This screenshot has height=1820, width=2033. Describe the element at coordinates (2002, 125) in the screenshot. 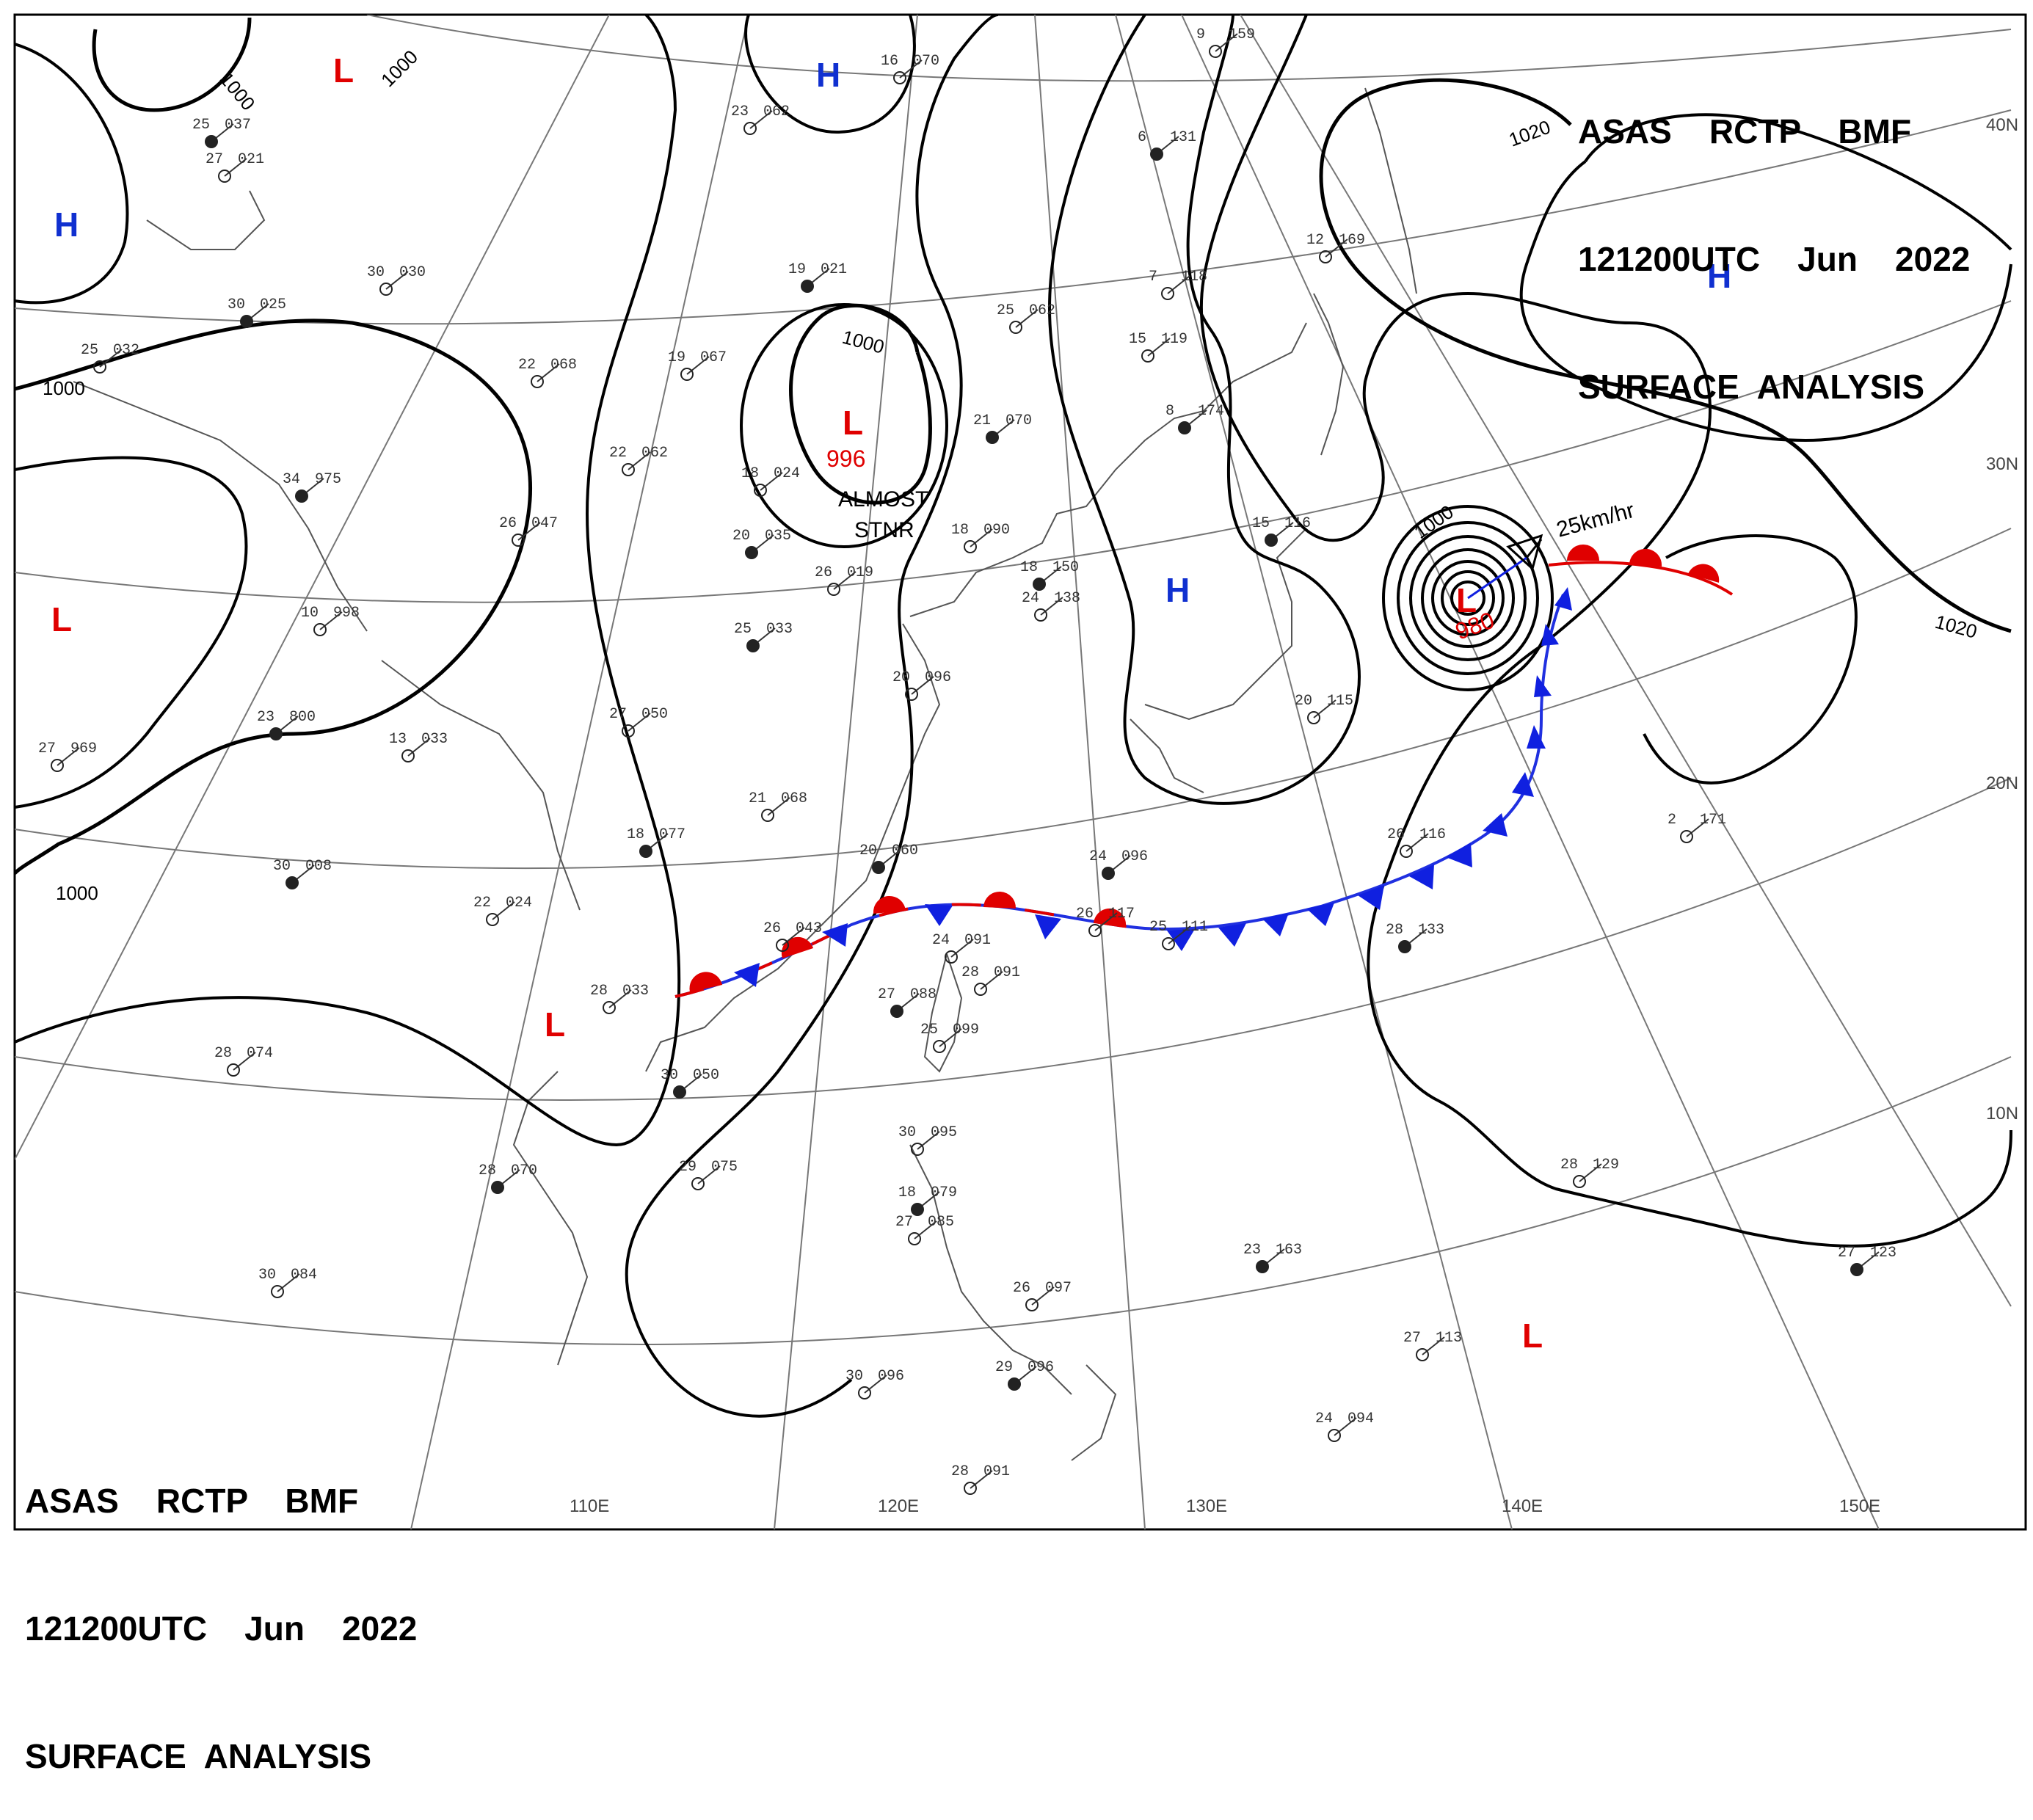

I see `svg-text: 40N` at that location.